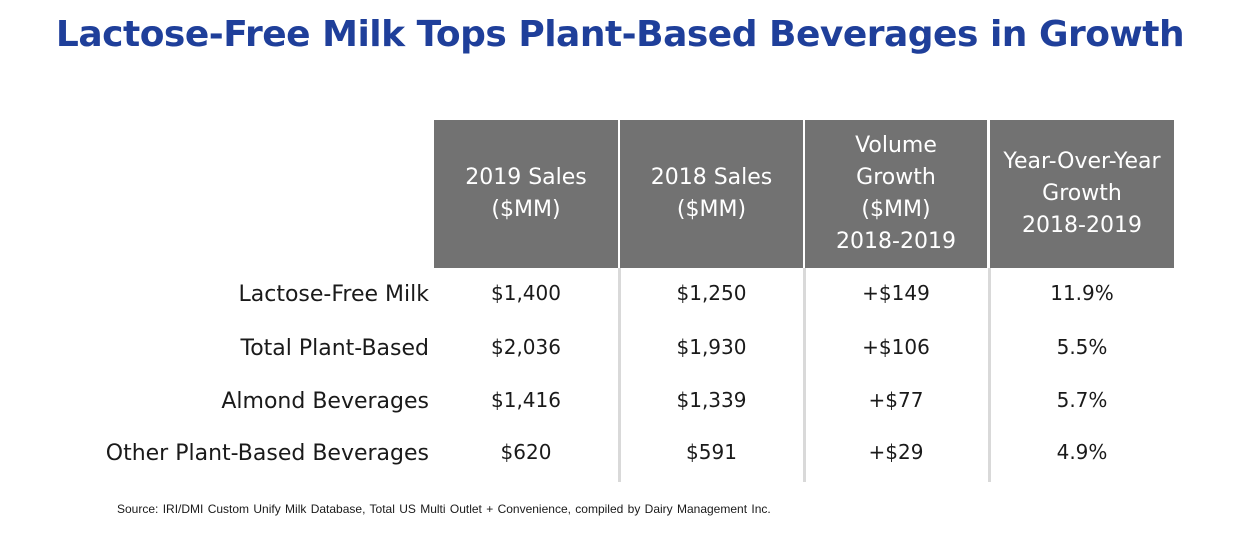  What do you see at coordinates (333, 294) in the screenshot?
I see `row-label: Lactose-Free Milk` at bounding box center [333, 294].